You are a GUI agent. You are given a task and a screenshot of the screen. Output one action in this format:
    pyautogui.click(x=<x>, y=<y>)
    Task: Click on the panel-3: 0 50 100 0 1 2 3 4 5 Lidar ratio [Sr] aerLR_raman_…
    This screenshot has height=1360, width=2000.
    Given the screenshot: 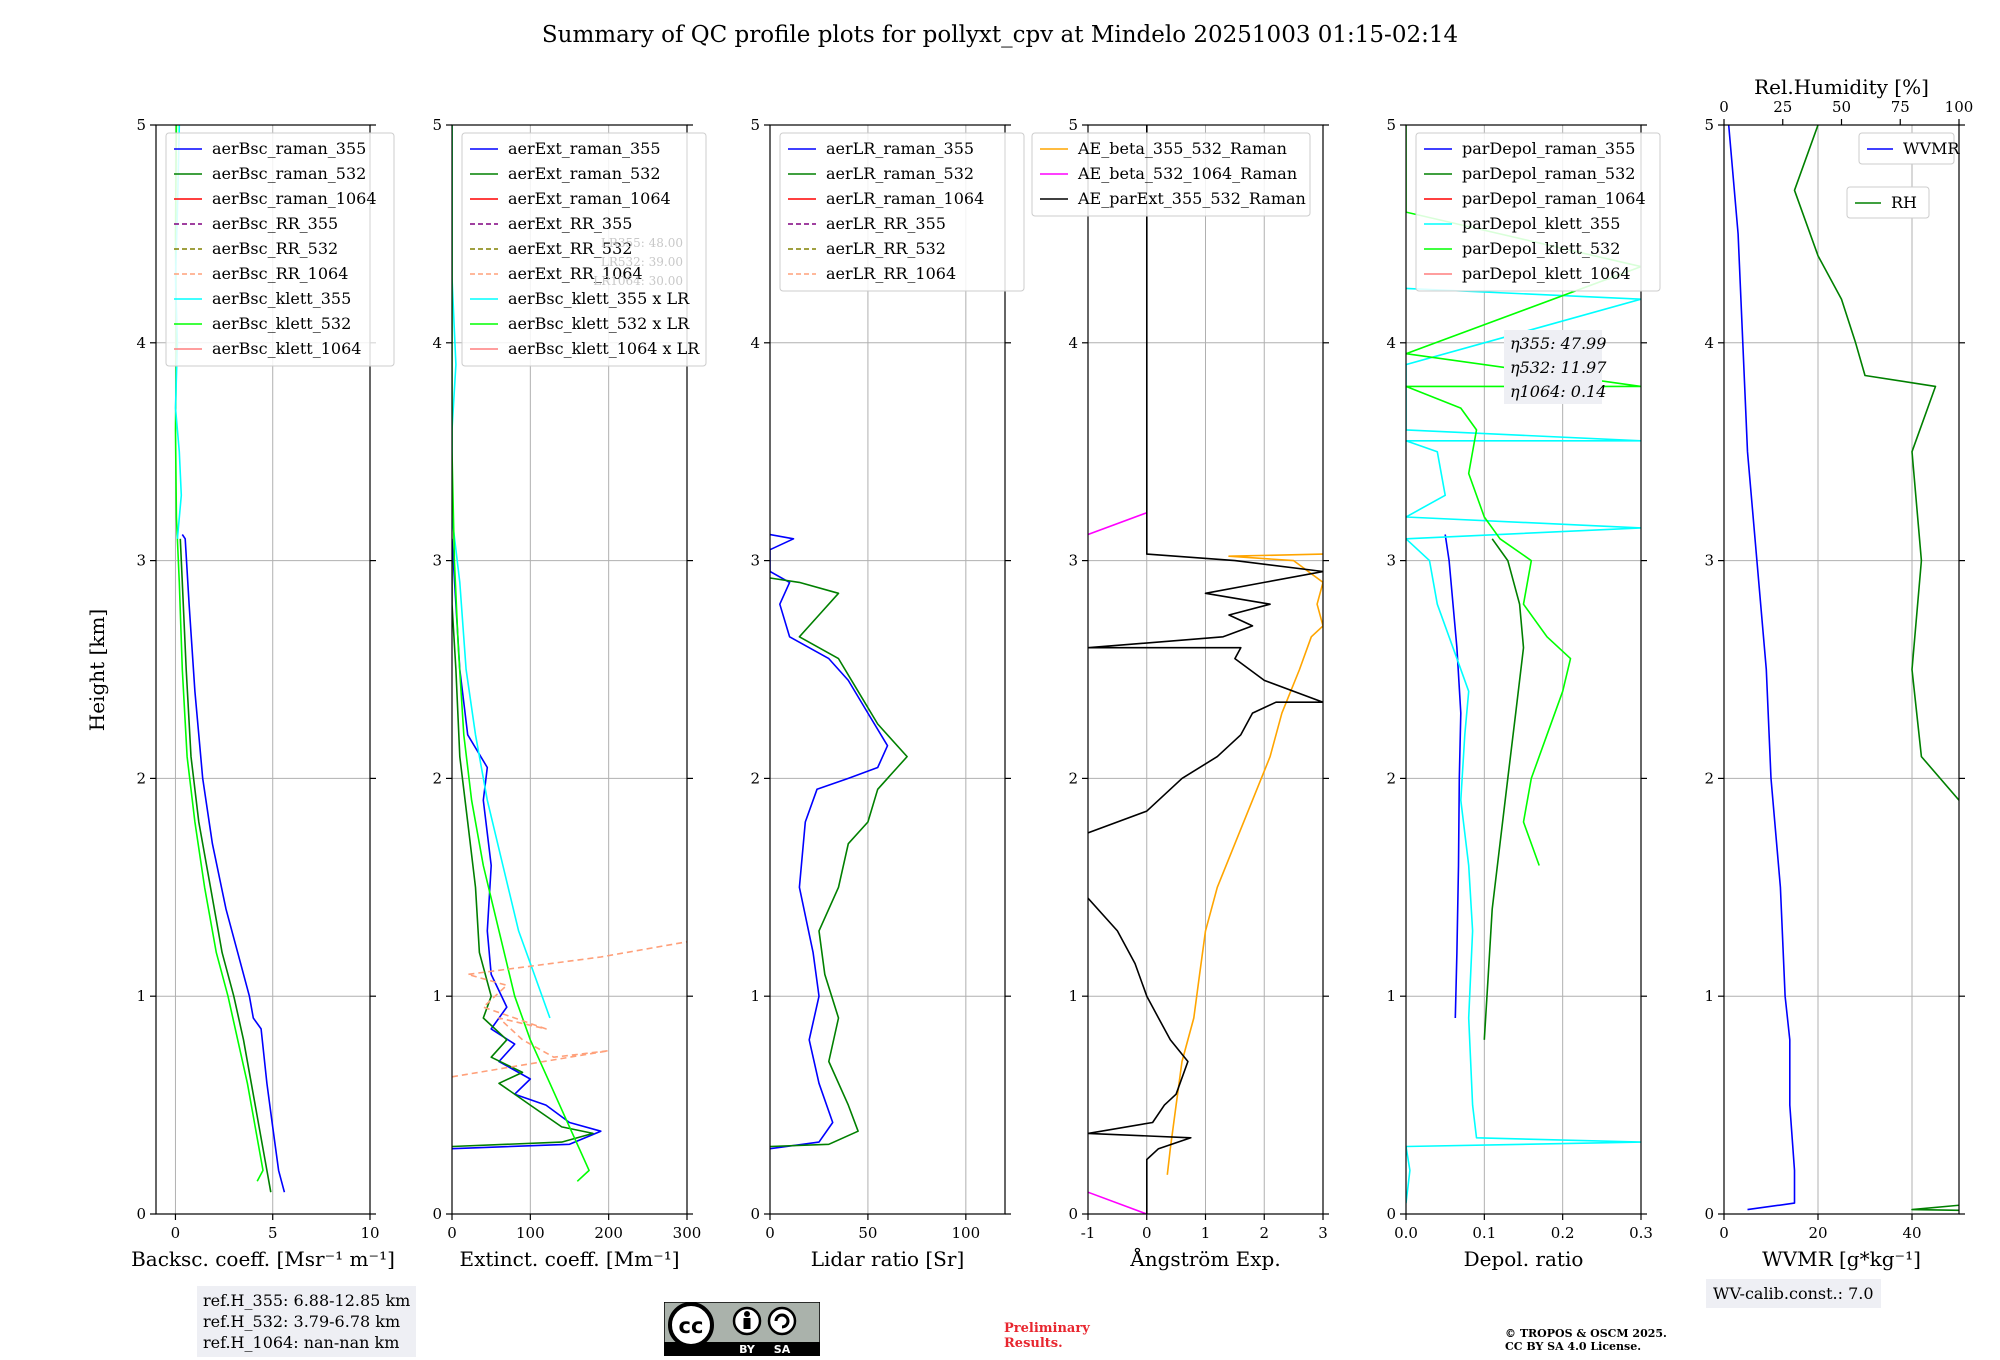 What is the action you would take?
    pyautogui.click(x=887, y=693)
    